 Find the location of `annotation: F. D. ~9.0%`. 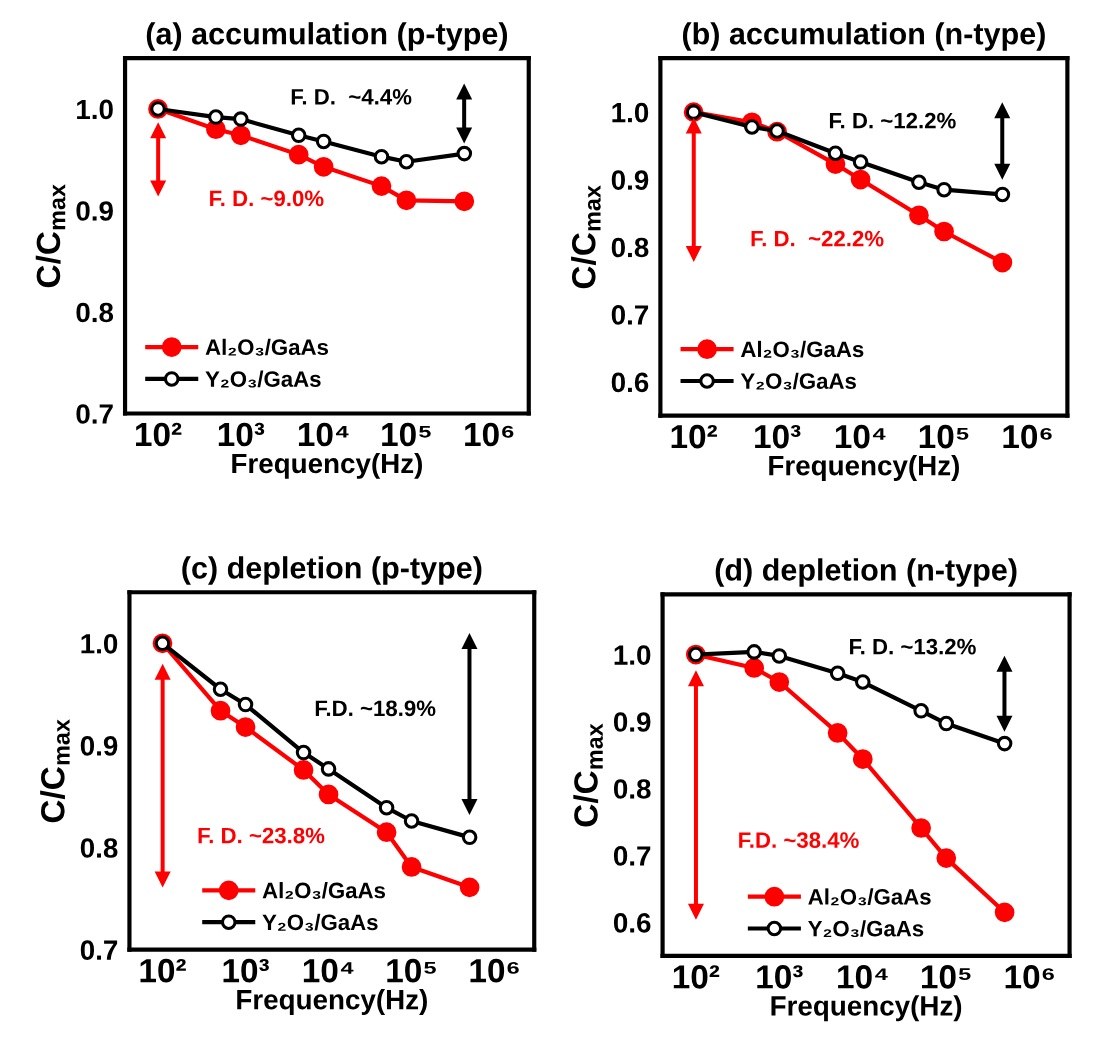

annotation: F. D. ~9.0% is located at coordinates (267, 198).